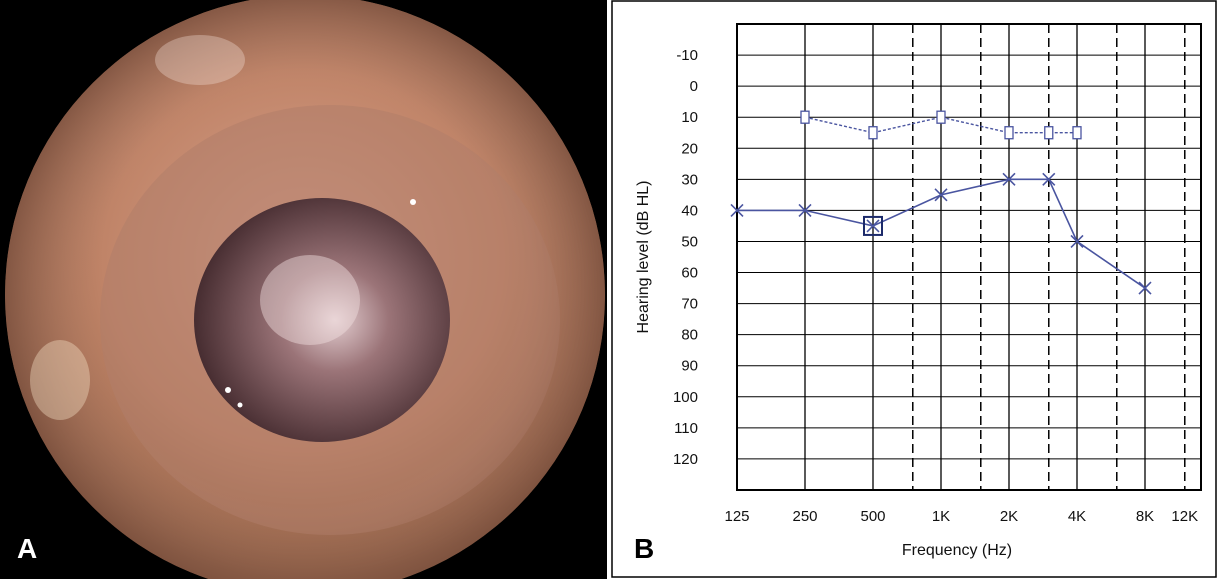 The width and height of the screenshot is (1217, 579). I want to click on y-tick-label: 10, so click(689, 117).